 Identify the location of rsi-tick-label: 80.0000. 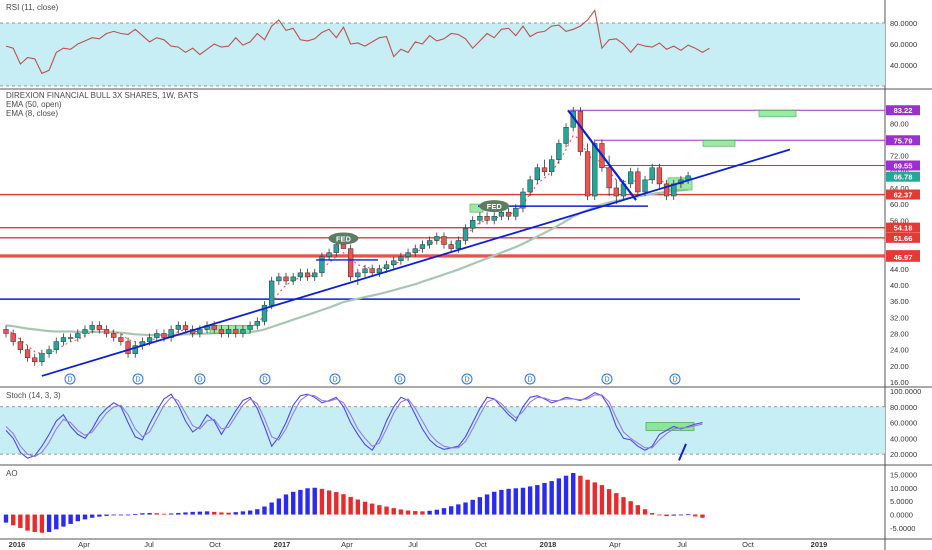
(903, 23).